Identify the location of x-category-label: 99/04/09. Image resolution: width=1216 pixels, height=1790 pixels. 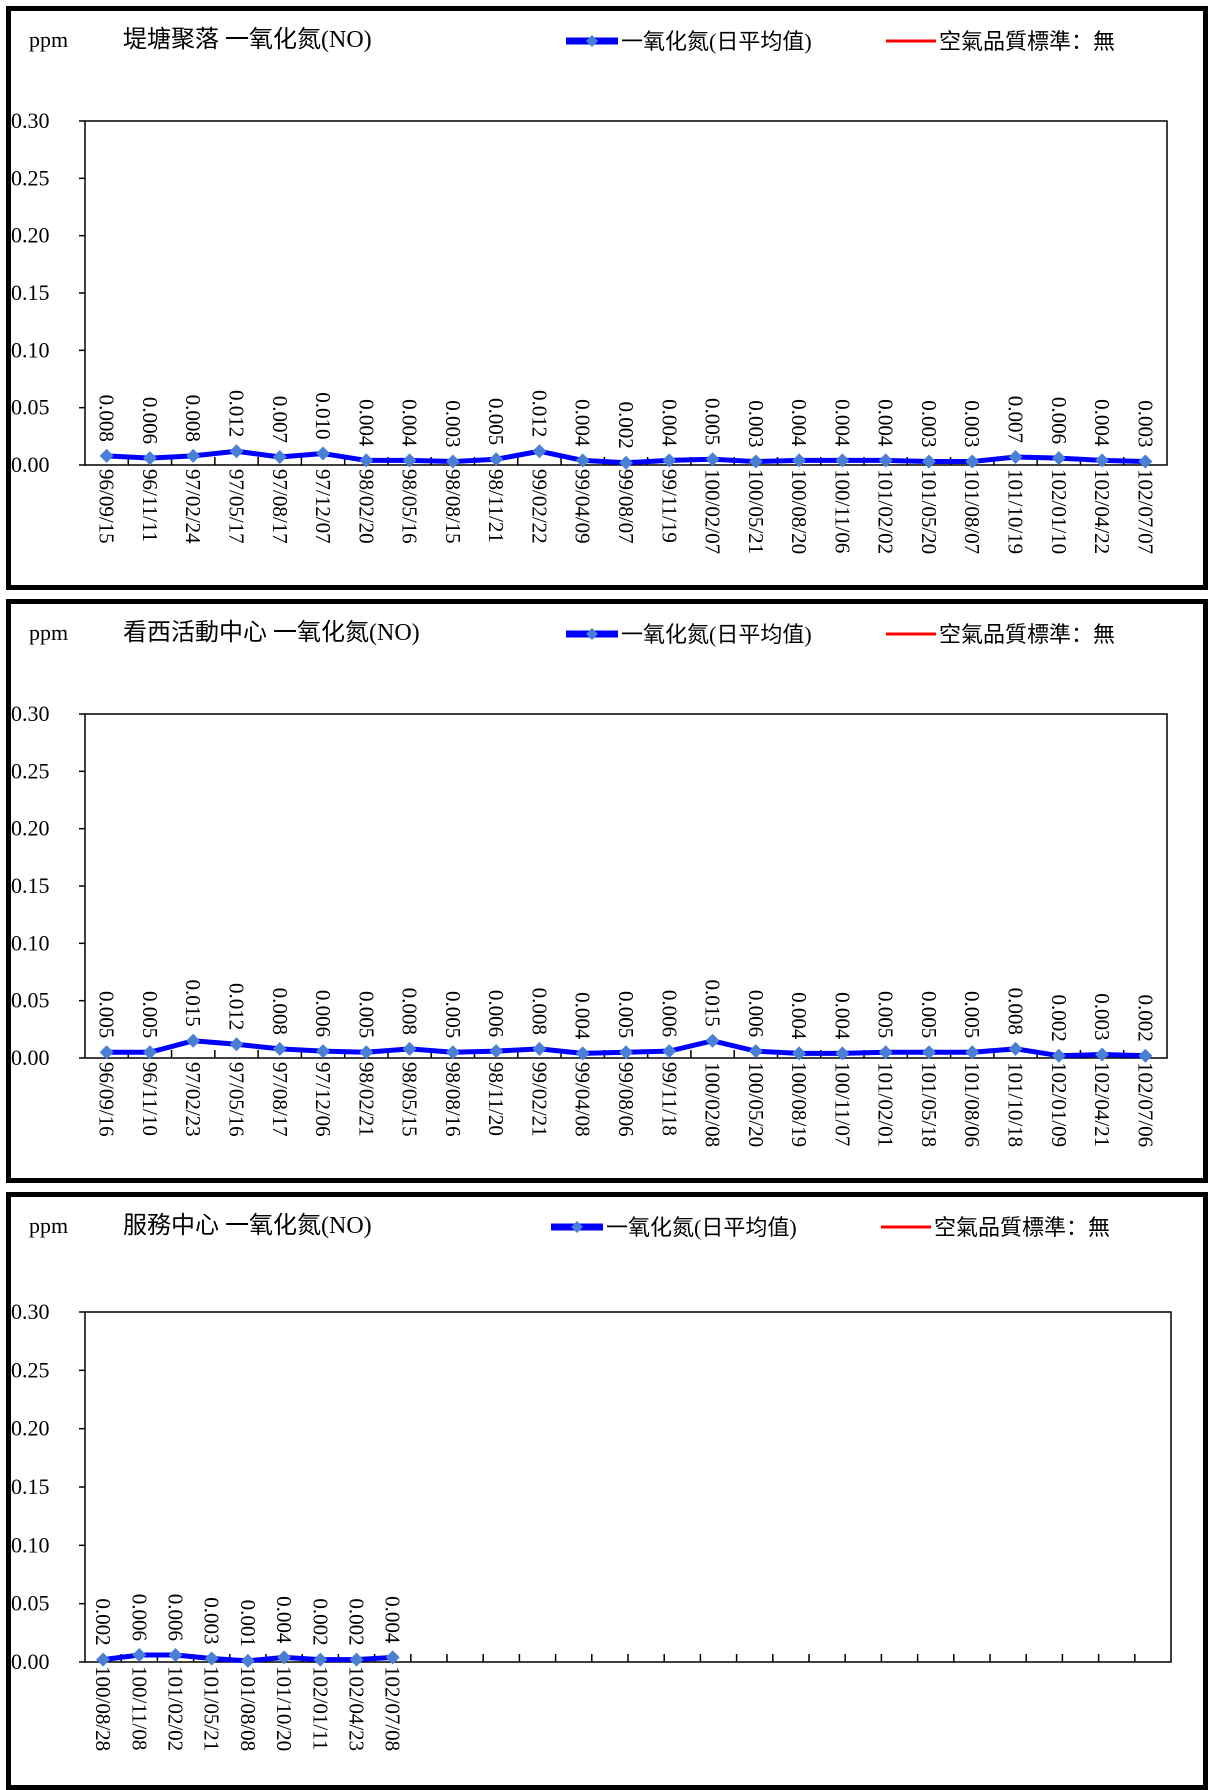
(583, 506).